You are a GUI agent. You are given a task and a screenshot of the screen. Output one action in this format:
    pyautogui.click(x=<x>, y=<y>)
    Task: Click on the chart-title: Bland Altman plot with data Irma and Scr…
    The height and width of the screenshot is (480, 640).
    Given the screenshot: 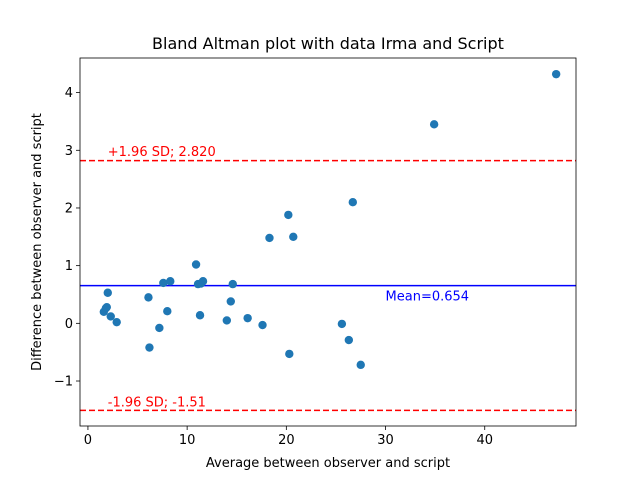 What is the action you would take?
    pyautogui.click(x=328, y=43)
    